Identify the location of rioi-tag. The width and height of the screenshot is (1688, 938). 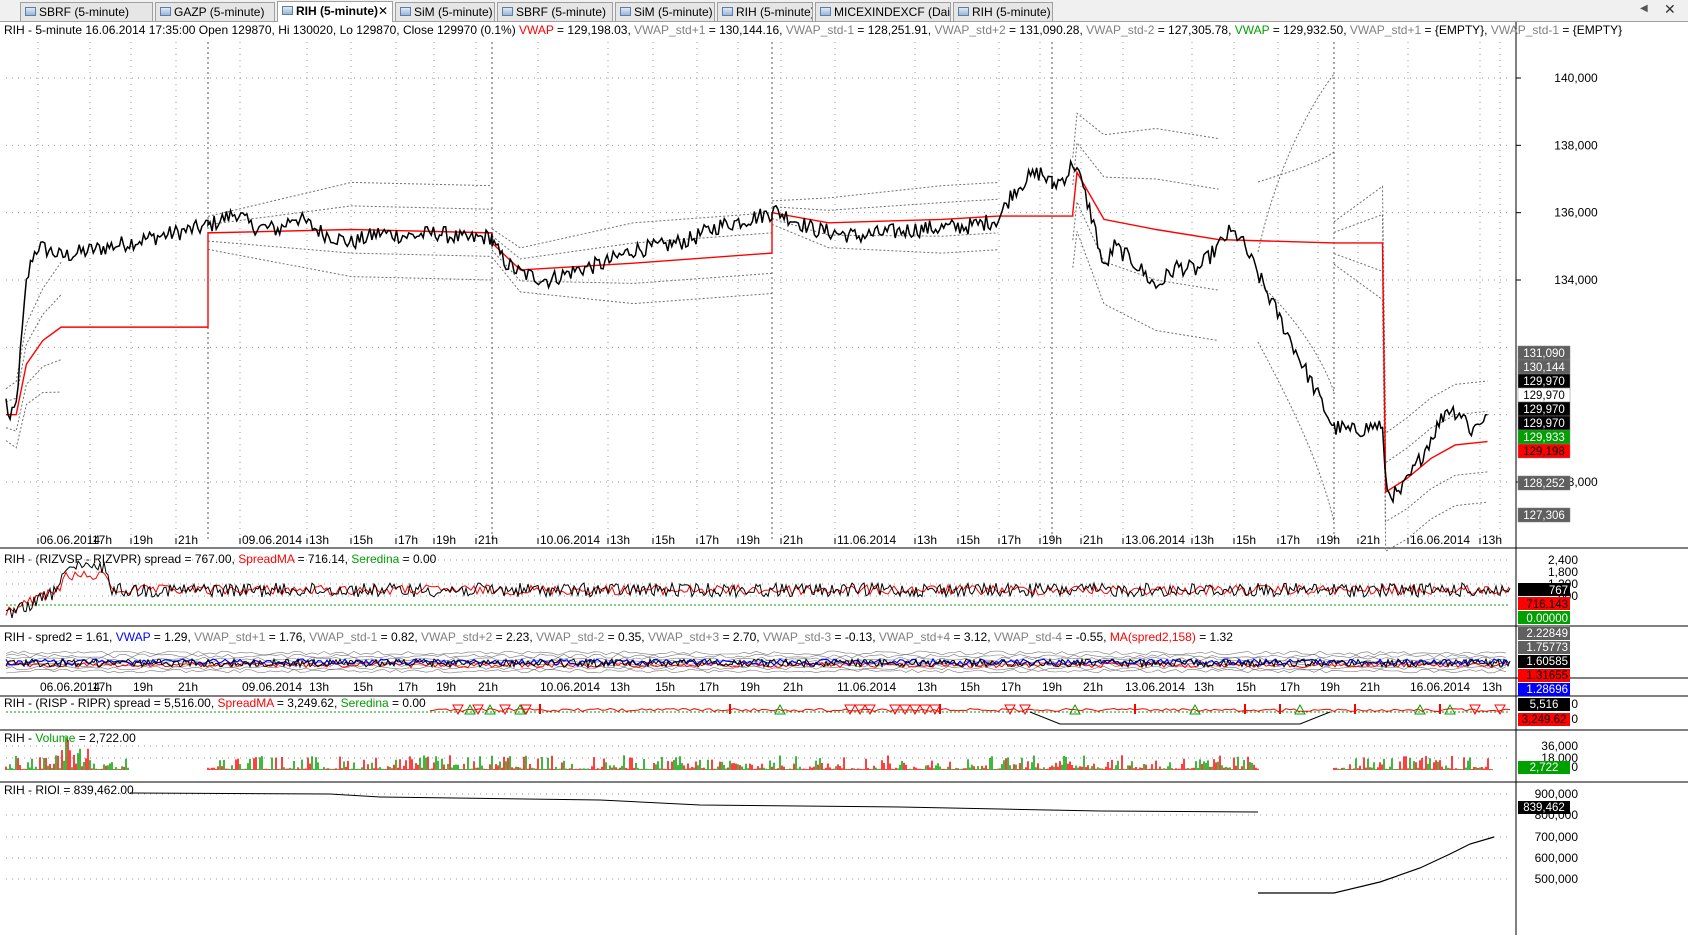
(1544, 807).